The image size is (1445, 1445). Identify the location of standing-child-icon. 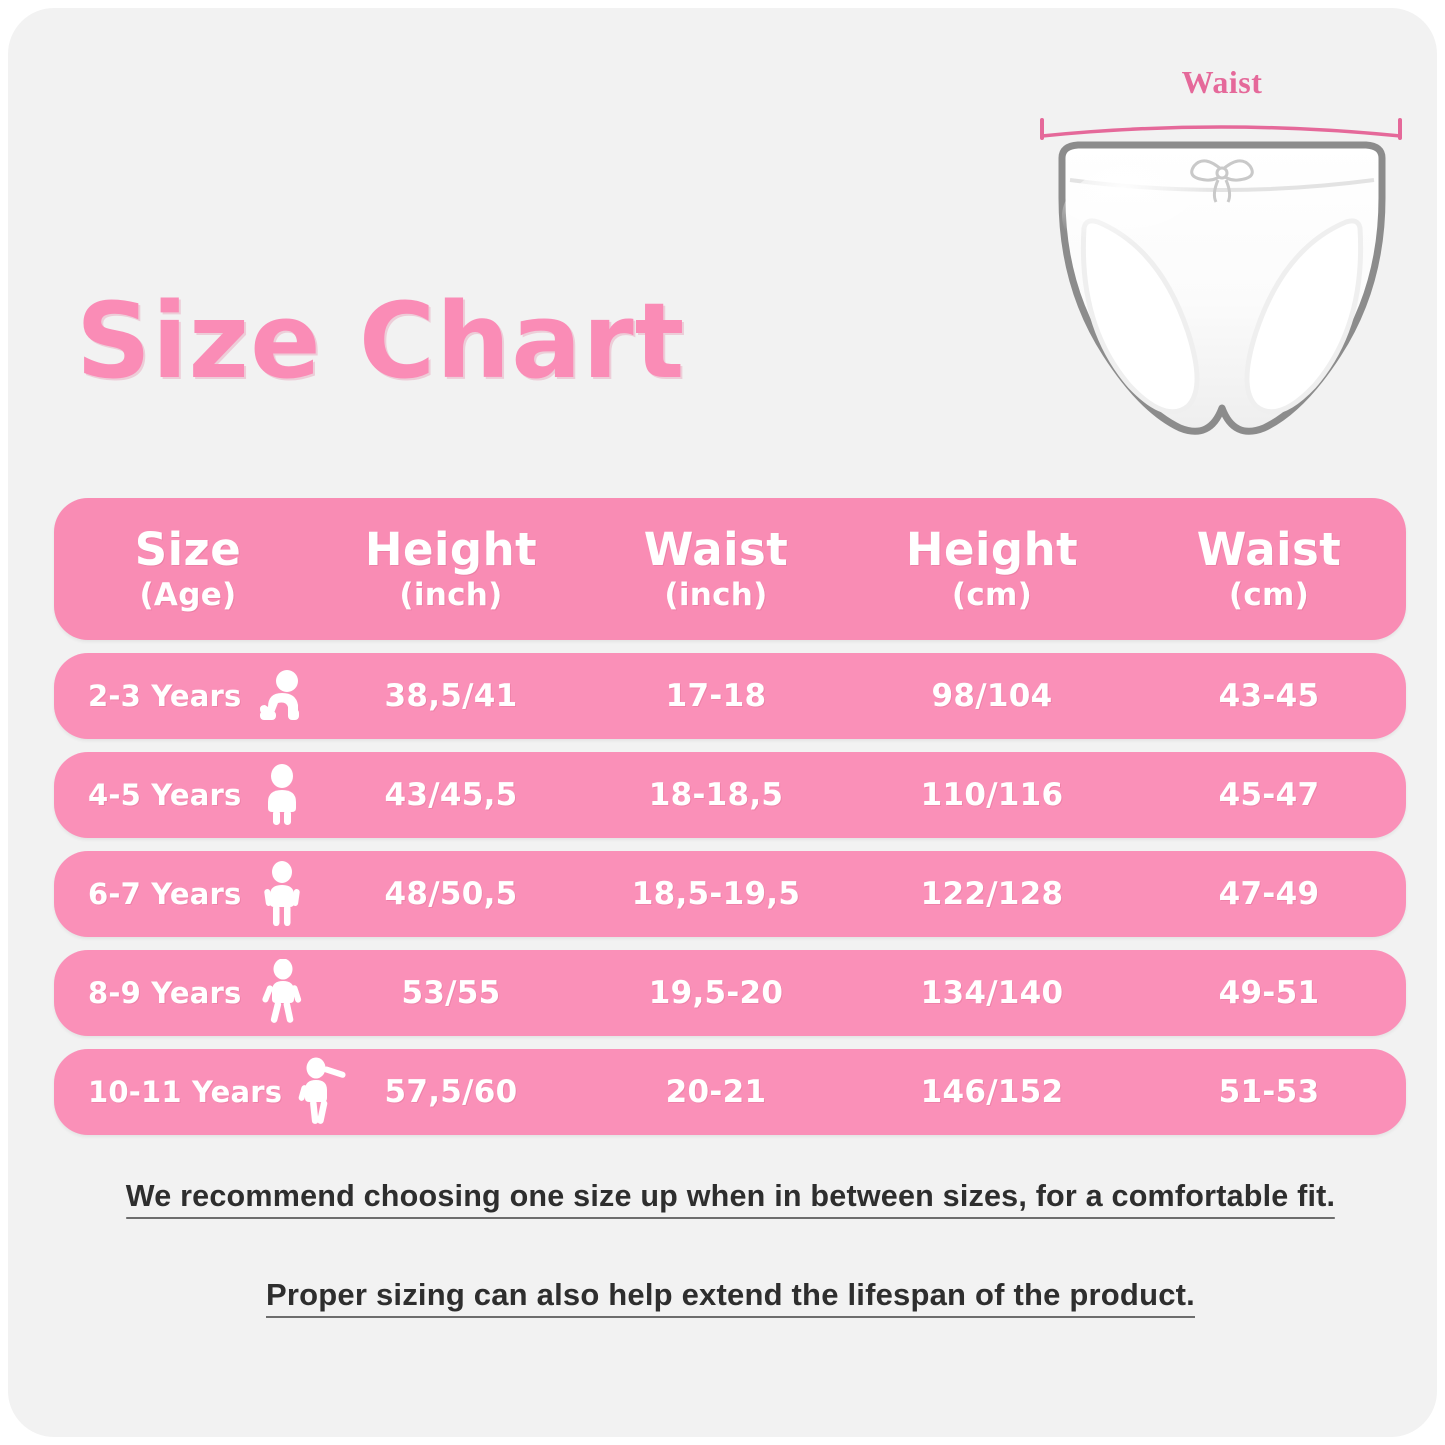
(282, 893).